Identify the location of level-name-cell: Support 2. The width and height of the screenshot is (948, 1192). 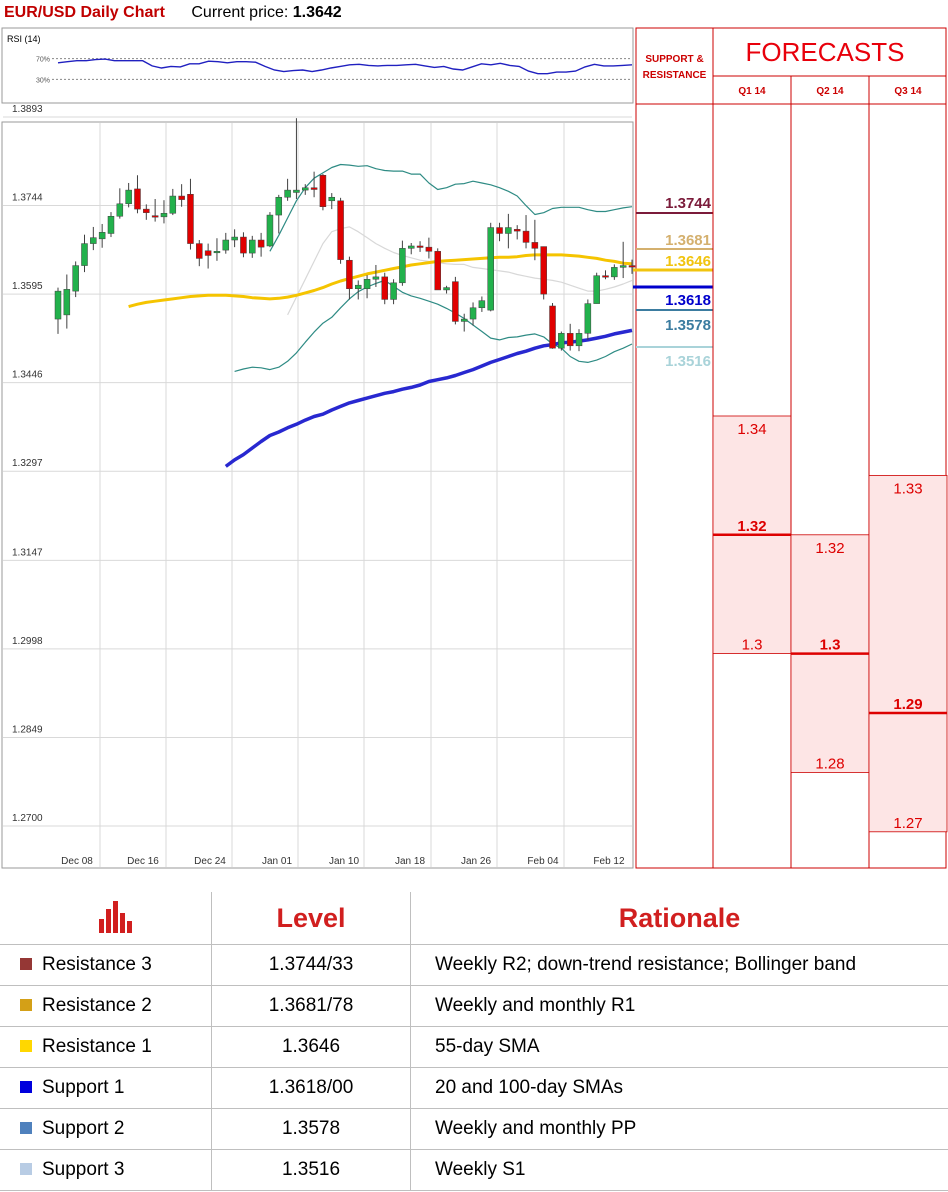
(106, 1129).